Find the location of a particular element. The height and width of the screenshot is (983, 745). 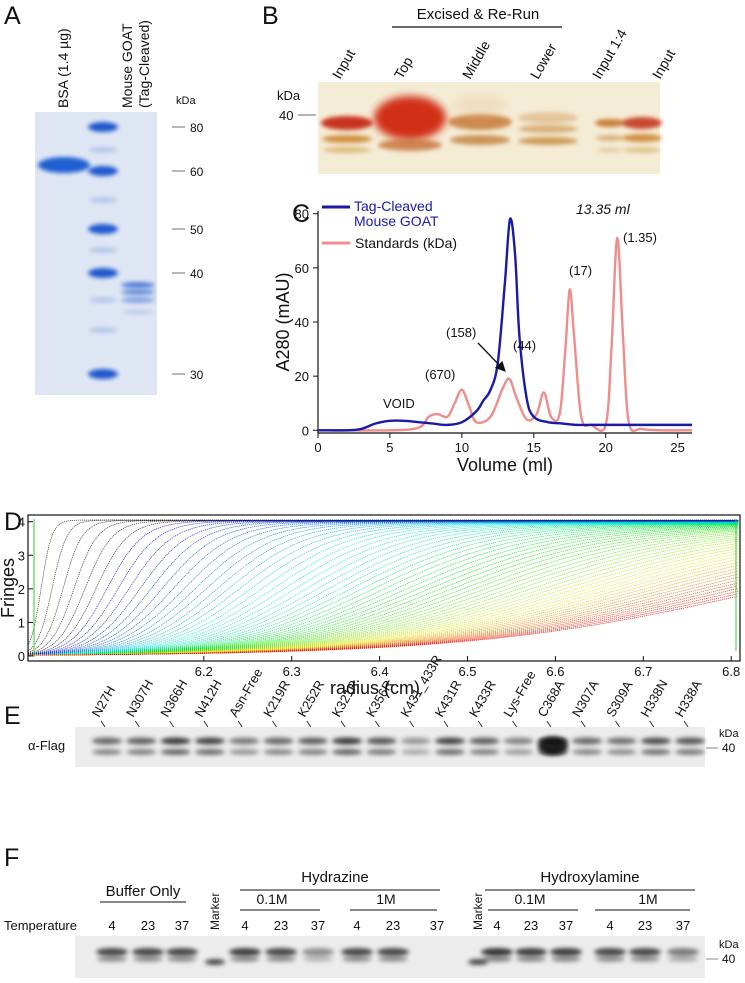

lane-label: N307A is located at coordinates (585, 698).